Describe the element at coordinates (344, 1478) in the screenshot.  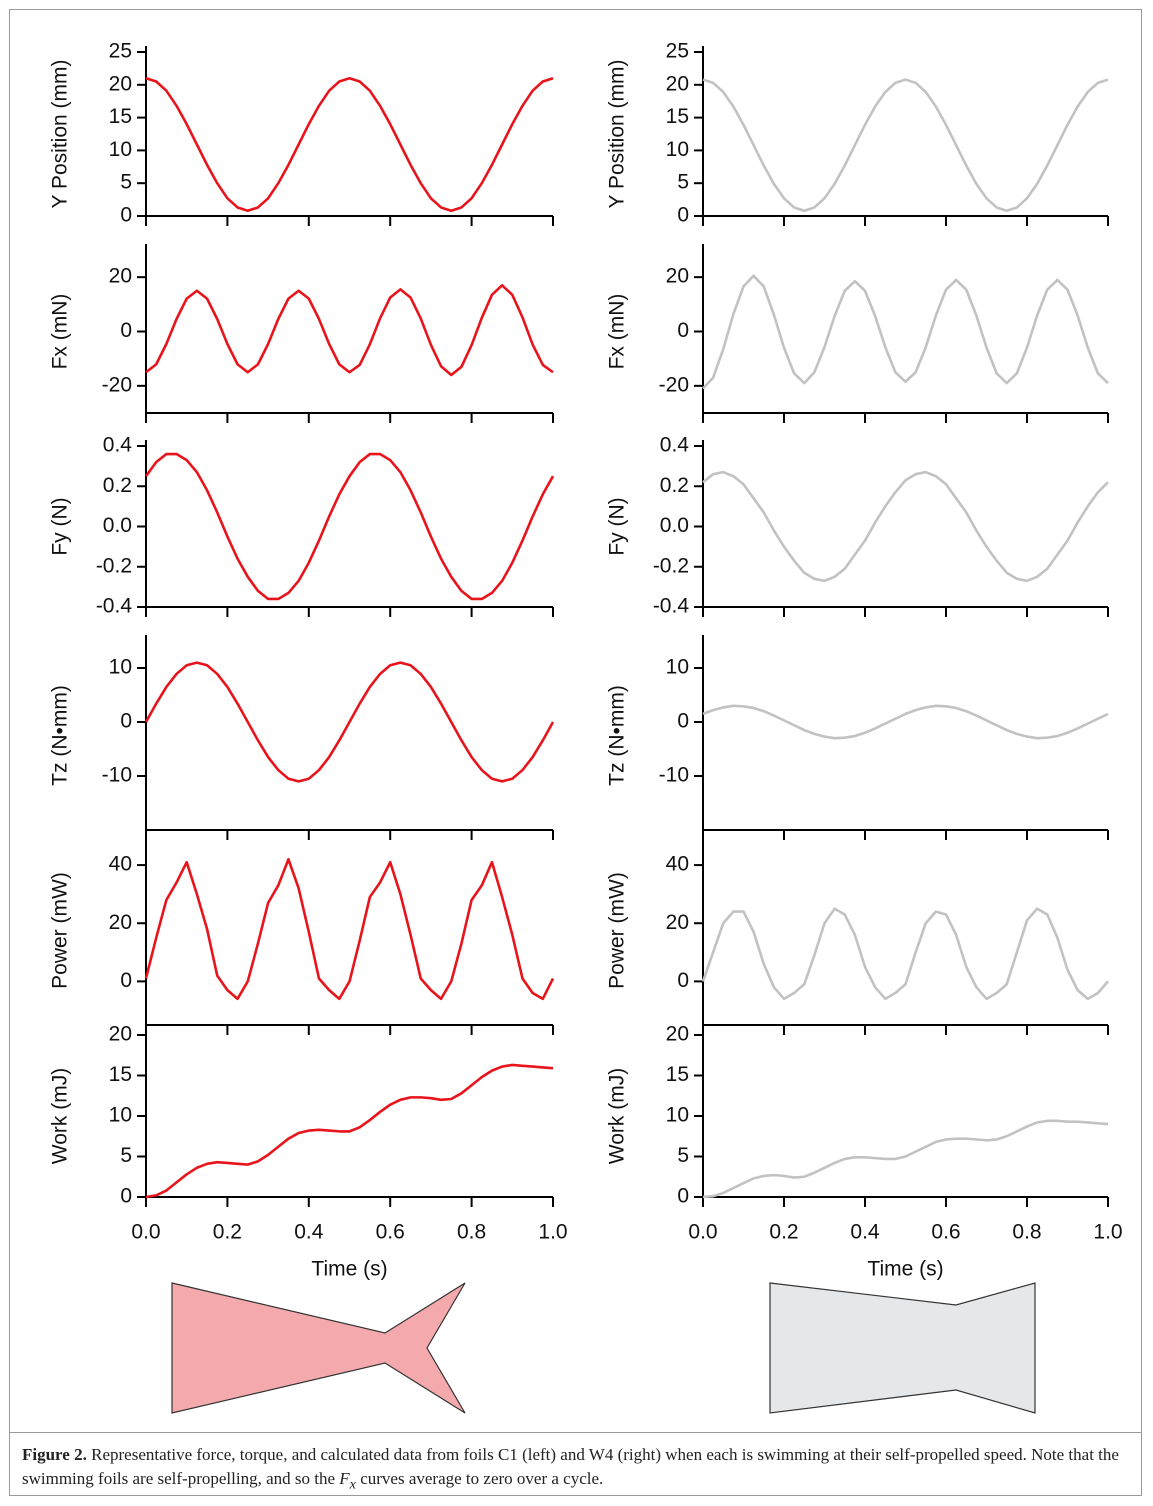
I see `caption-symbol: F` at that location.